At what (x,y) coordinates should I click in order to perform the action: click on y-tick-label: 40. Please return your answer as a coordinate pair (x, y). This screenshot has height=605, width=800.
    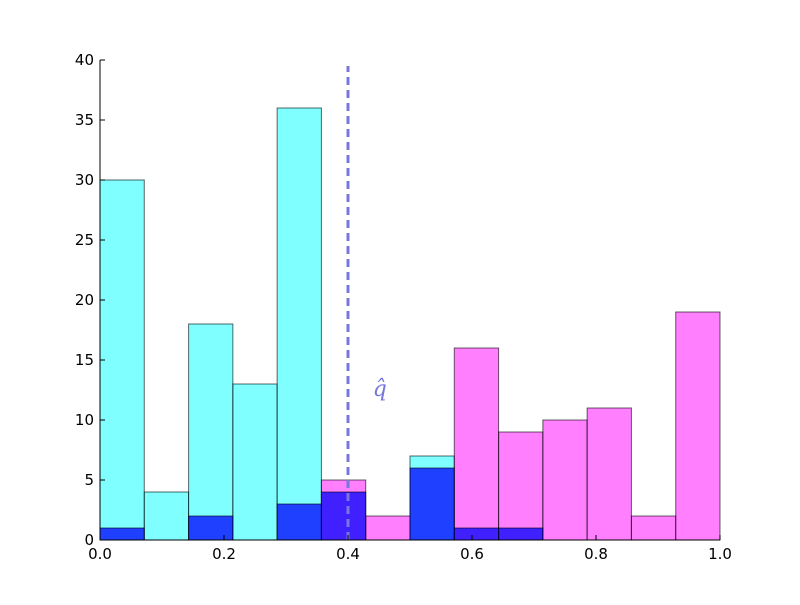
    Looking at the image, I should click on (84, 60).